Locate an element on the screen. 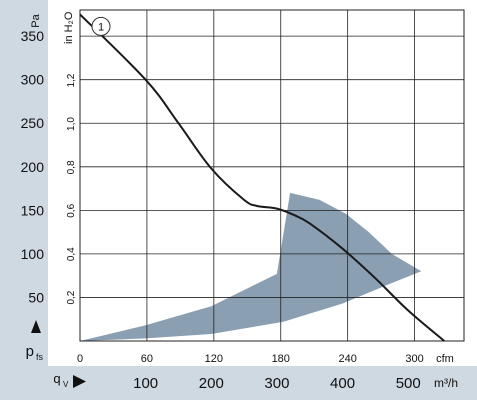 The height and width of the screenshot is (405, 477). curve-marker-label: 1 is located at coordinates (101, 27).